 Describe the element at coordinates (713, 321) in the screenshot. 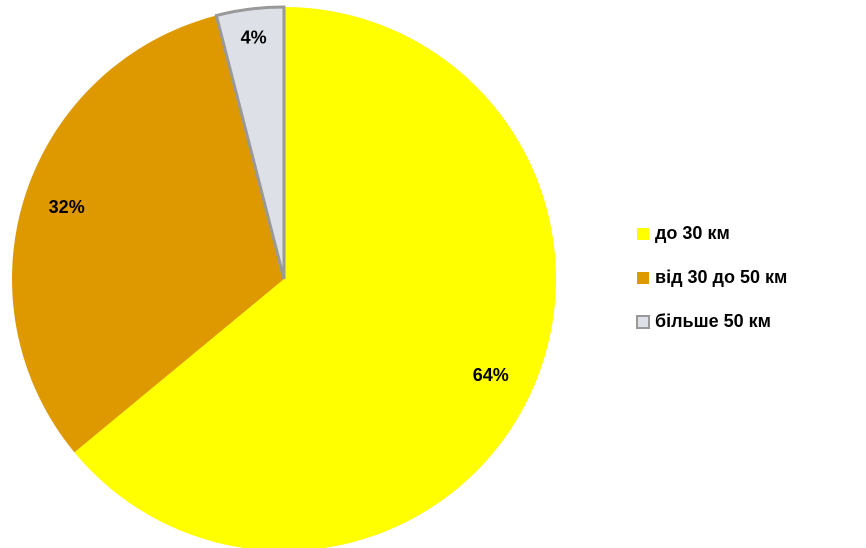

I see `legend-label: більше 50 км` at that location.